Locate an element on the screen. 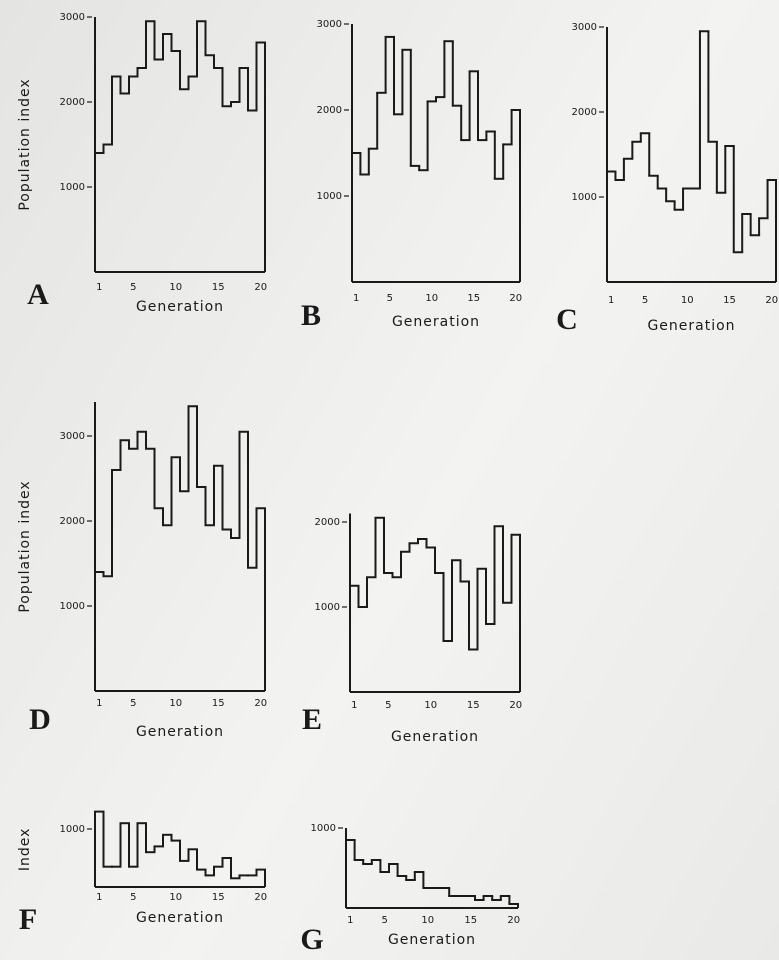 The width and height of the screenshot is (779, 960). panel-letter: A is located at coordinates (38, 294).